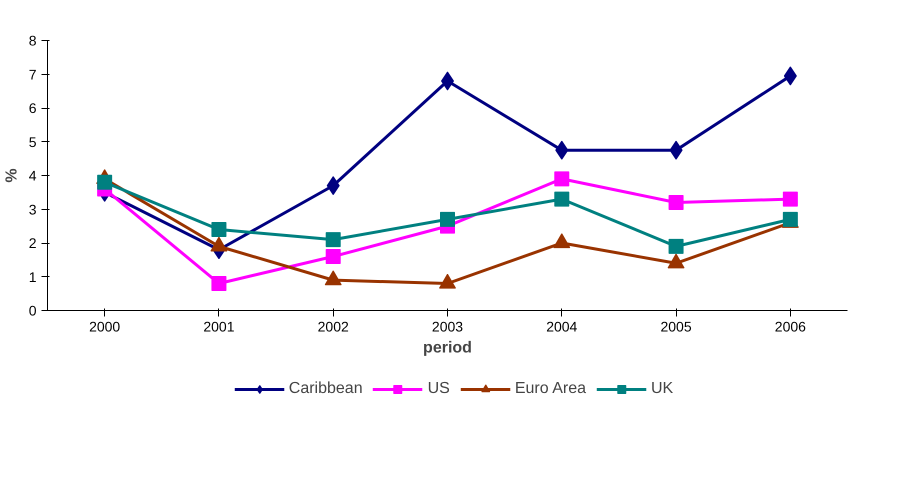 This screenshot has height=485, width=917. Describe the element at coordinates (676, 326) in the screenshot. I see `x-tick-label: 2005` at that location.